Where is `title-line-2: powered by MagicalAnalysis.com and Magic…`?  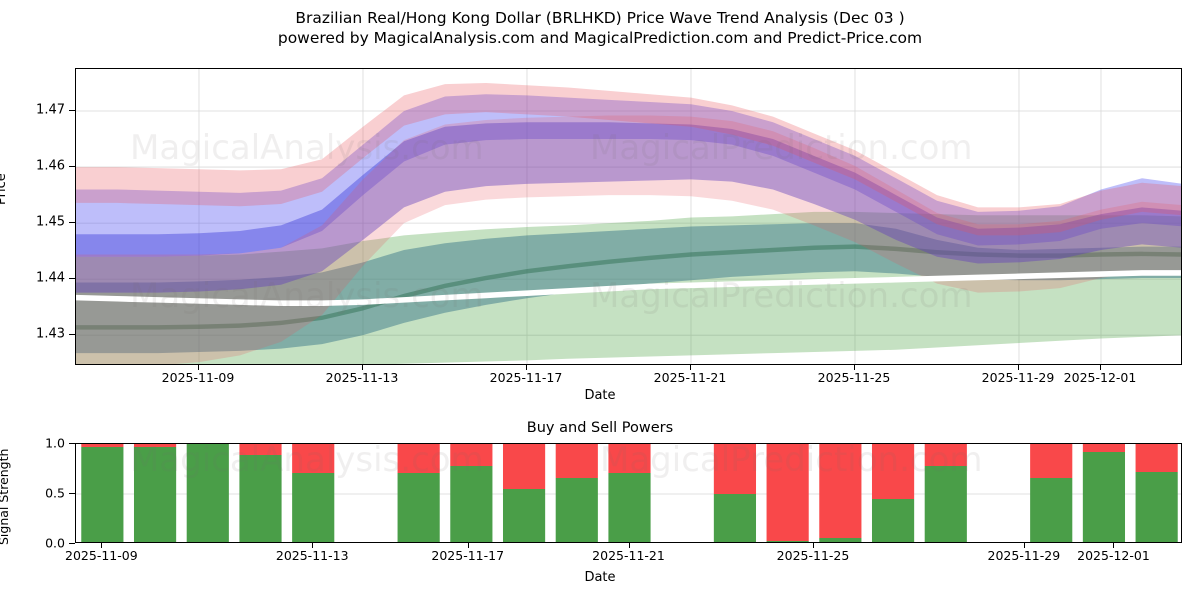
title-line-2: powered by MagicalAnalysis.com and Magic… is located at coordinates (600, 38).